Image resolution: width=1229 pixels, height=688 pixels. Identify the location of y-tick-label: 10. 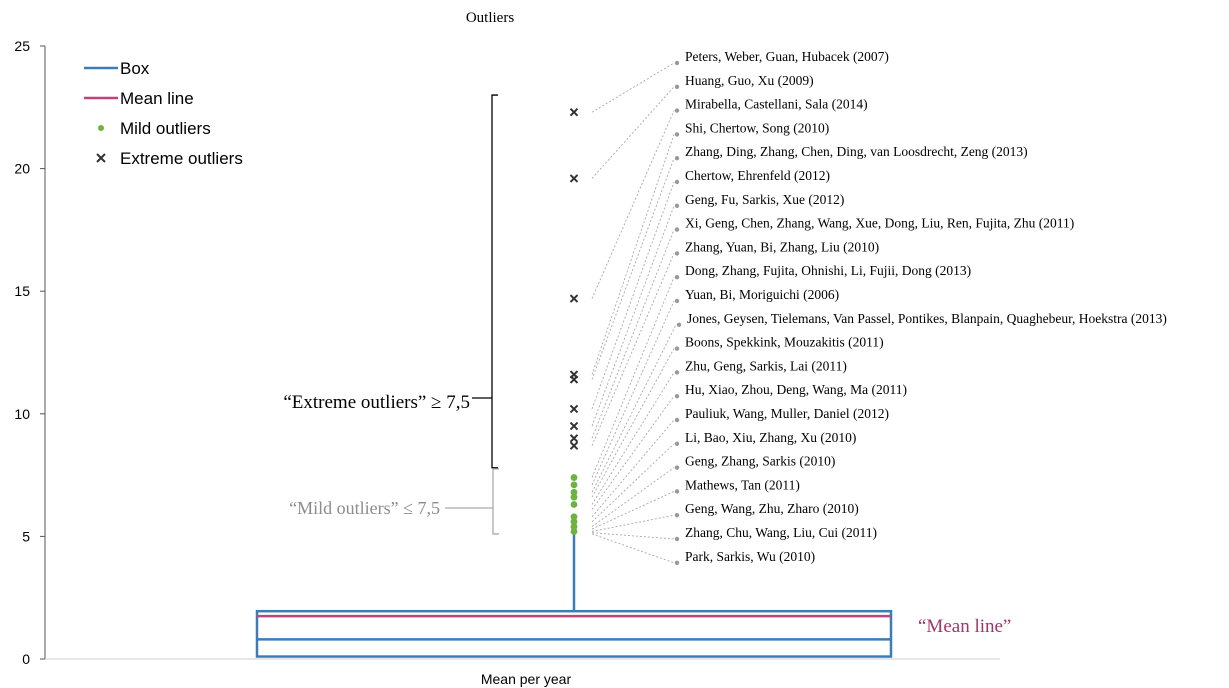
(22, 414).